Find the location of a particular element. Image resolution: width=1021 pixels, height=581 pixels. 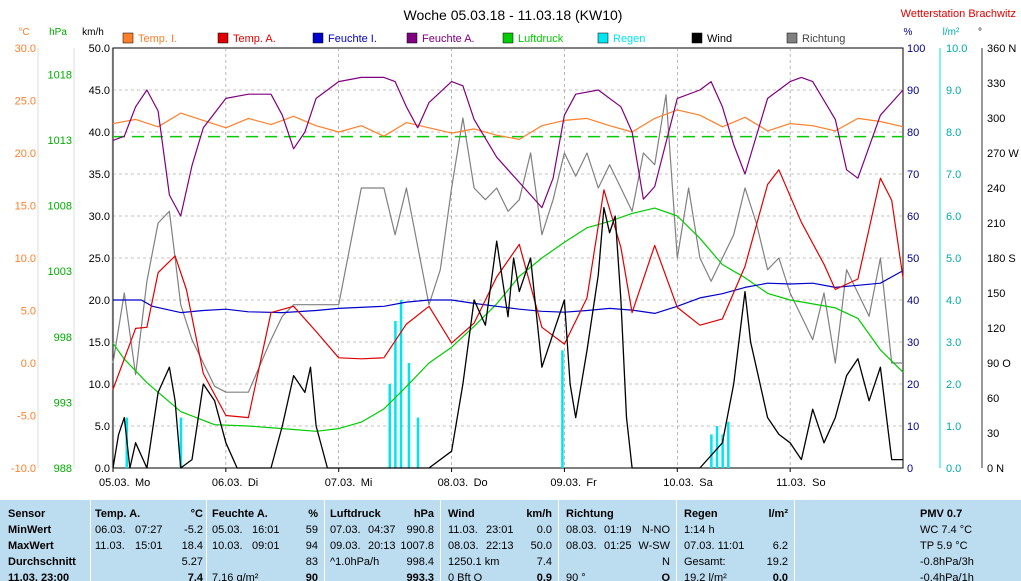

direction-current-value: O is located at coordinates (665, 576).